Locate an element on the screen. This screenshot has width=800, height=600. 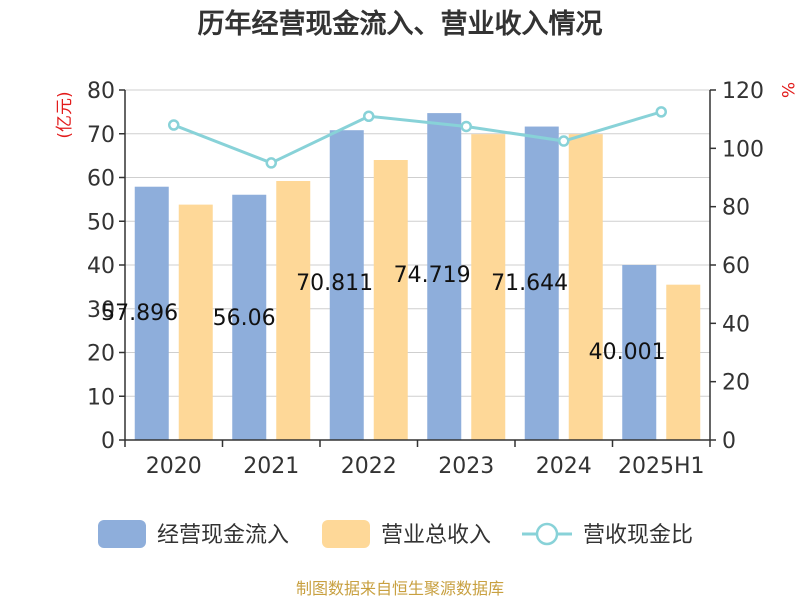
left-tick-label: 10 is located at coordinates (101, 397).